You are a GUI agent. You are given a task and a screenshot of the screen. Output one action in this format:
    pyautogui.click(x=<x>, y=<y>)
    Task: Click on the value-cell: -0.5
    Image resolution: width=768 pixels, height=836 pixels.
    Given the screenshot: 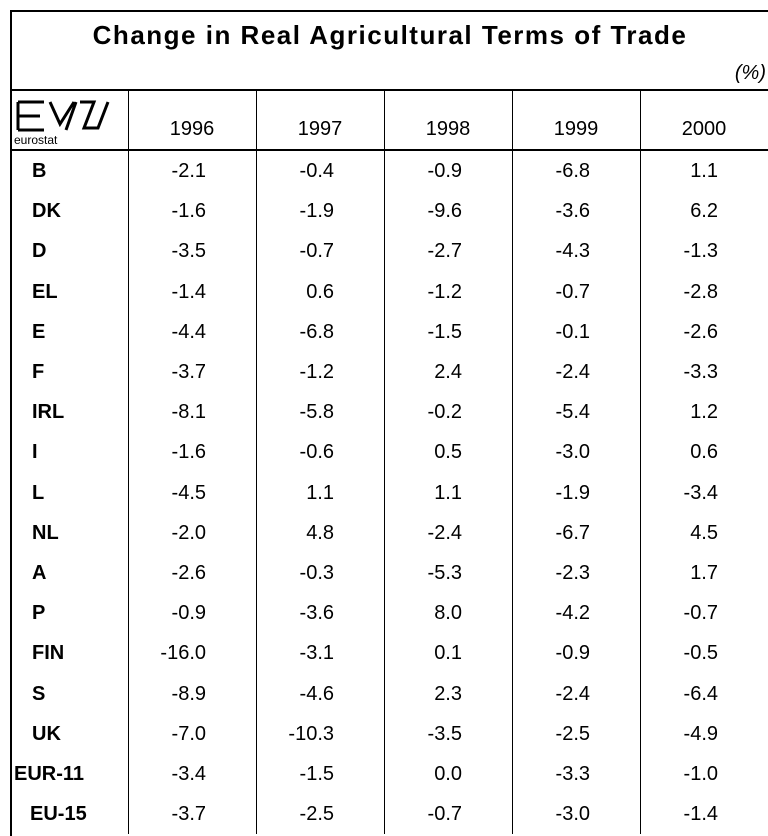 What is the action you would take?
    pyautogui.click(x=700, y=653)
    